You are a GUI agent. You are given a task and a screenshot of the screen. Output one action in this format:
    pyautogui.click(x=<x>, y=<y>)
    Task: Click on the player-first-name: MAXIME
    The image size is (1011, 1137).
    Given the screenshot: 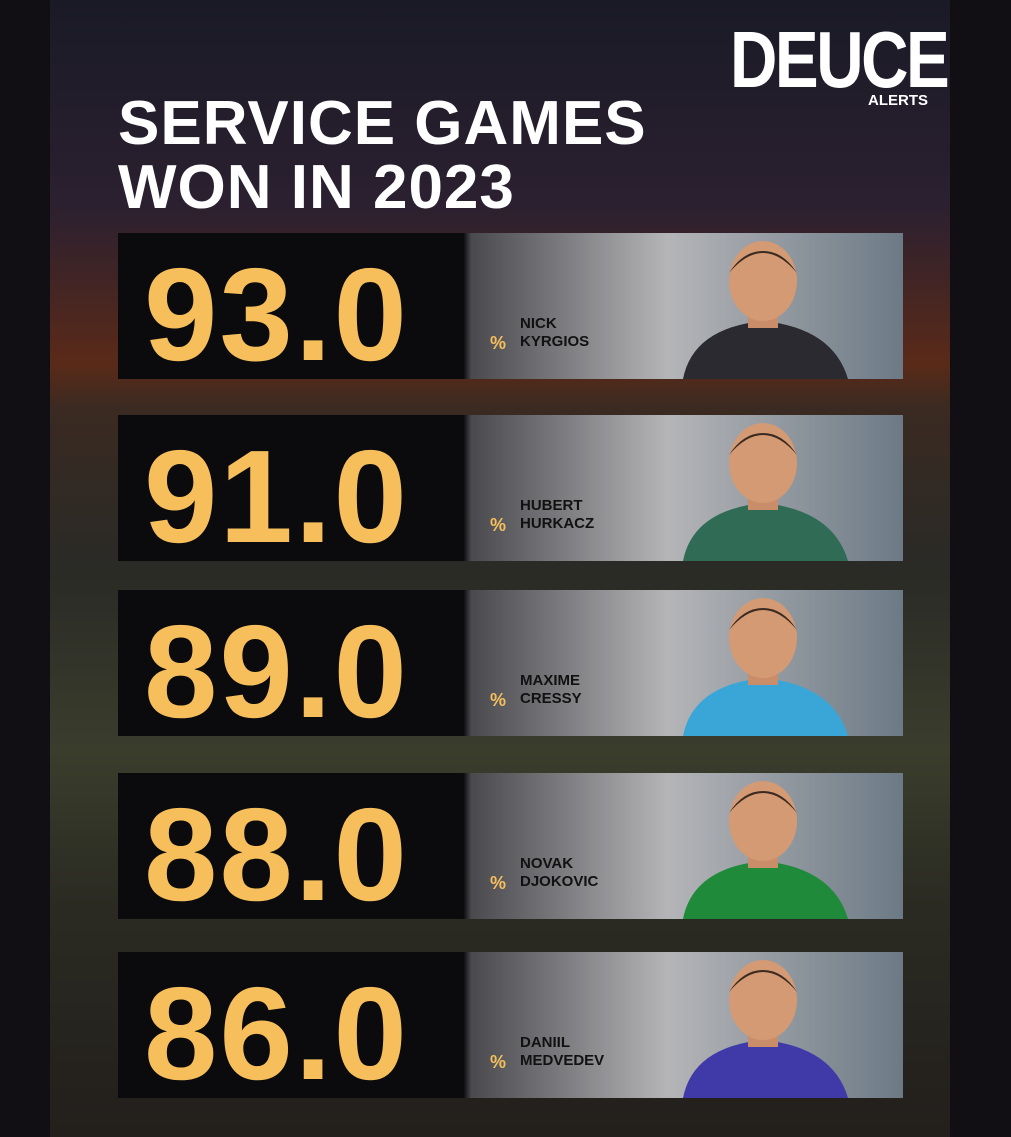 What is the action you would take?
    pyautogui.click(x=550, y=680)
    